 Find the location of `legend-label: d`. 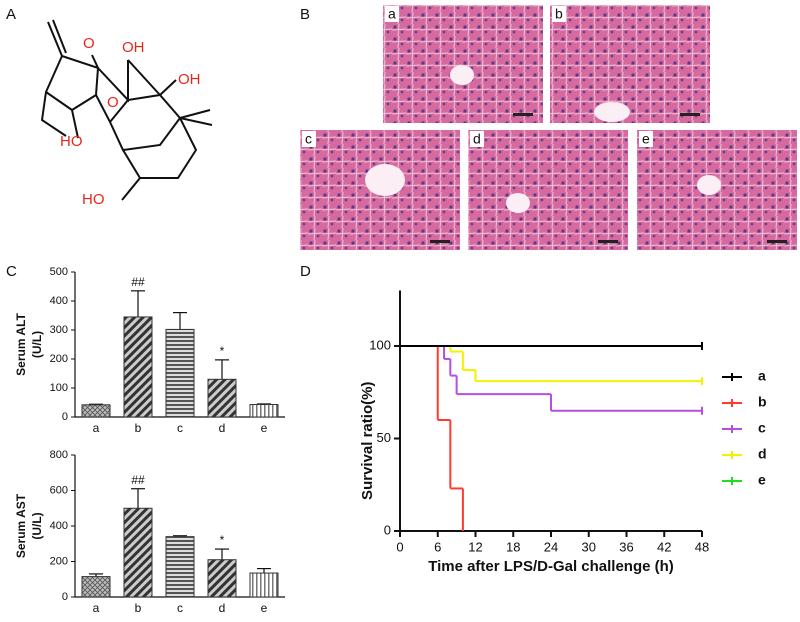

legend-label: d is located at coordinates (762, 454).